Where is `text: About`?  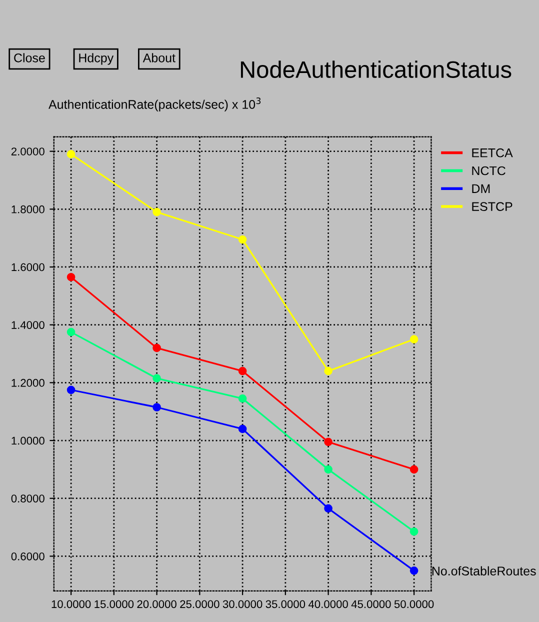
text: About is located at coordinates (159, 57).